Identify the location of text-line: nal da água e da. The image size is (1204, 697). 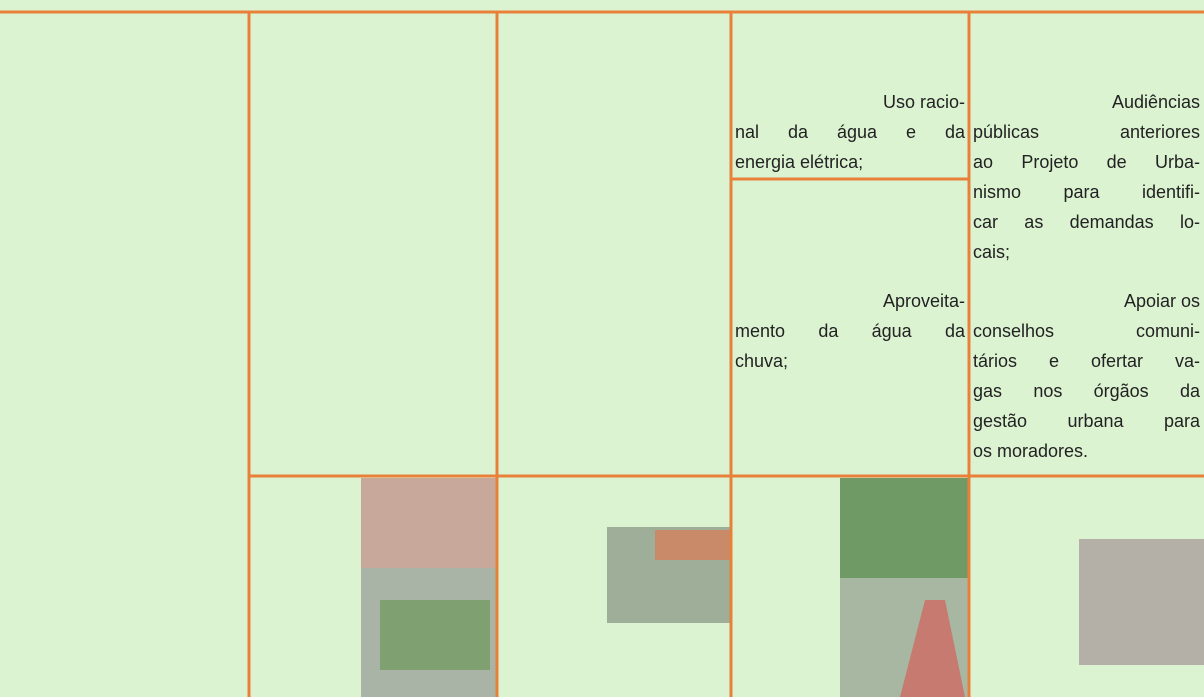
(850, 132).